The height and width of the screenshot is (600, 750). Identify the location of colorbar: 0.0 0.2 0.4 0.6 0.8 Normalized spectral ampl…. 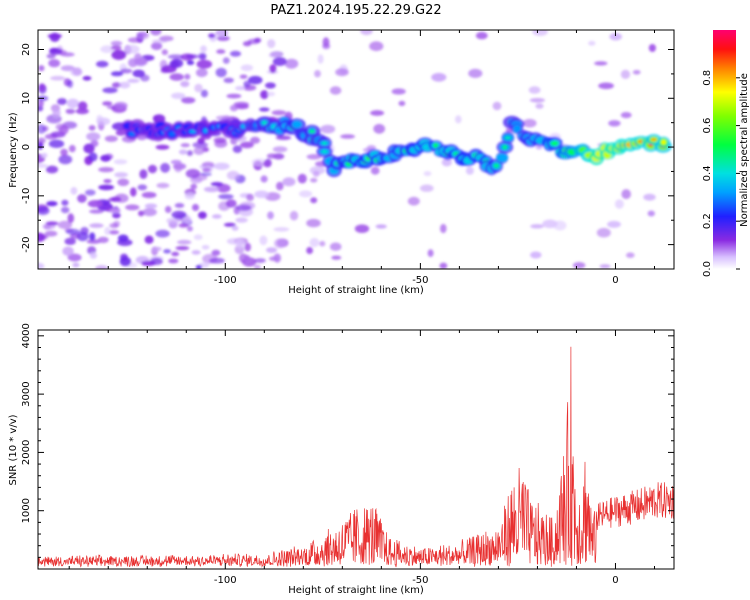
(726, 153).